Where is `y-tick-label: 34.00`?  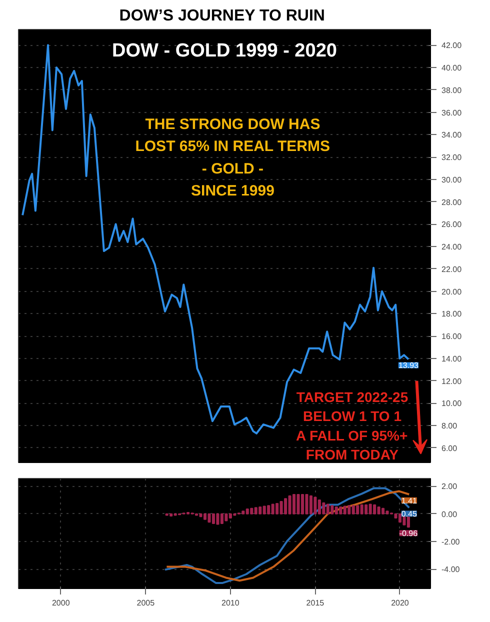
y-tick-label: 34.00 is located at coordinates (452, 135).